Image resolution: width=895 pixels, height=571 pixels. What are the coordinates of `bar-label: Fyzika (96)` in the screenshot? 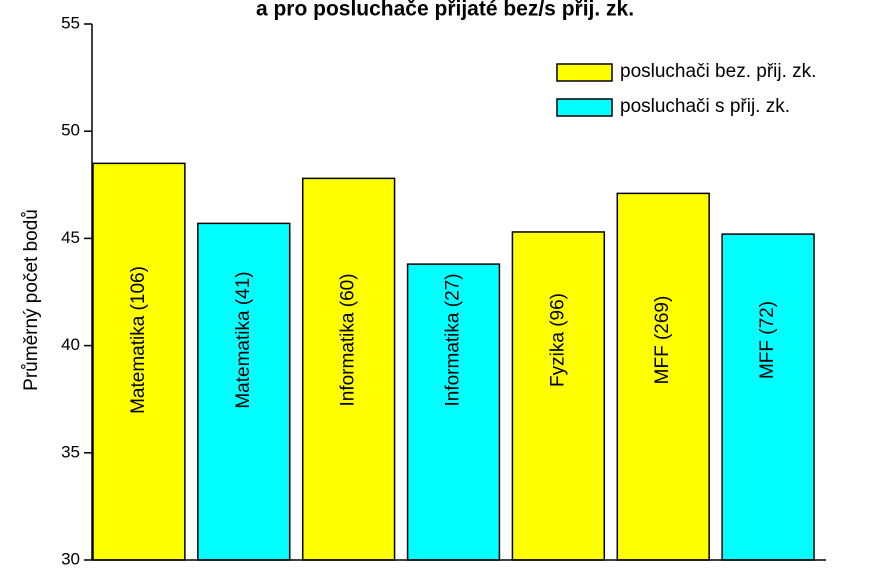 It's located at (557, 340).